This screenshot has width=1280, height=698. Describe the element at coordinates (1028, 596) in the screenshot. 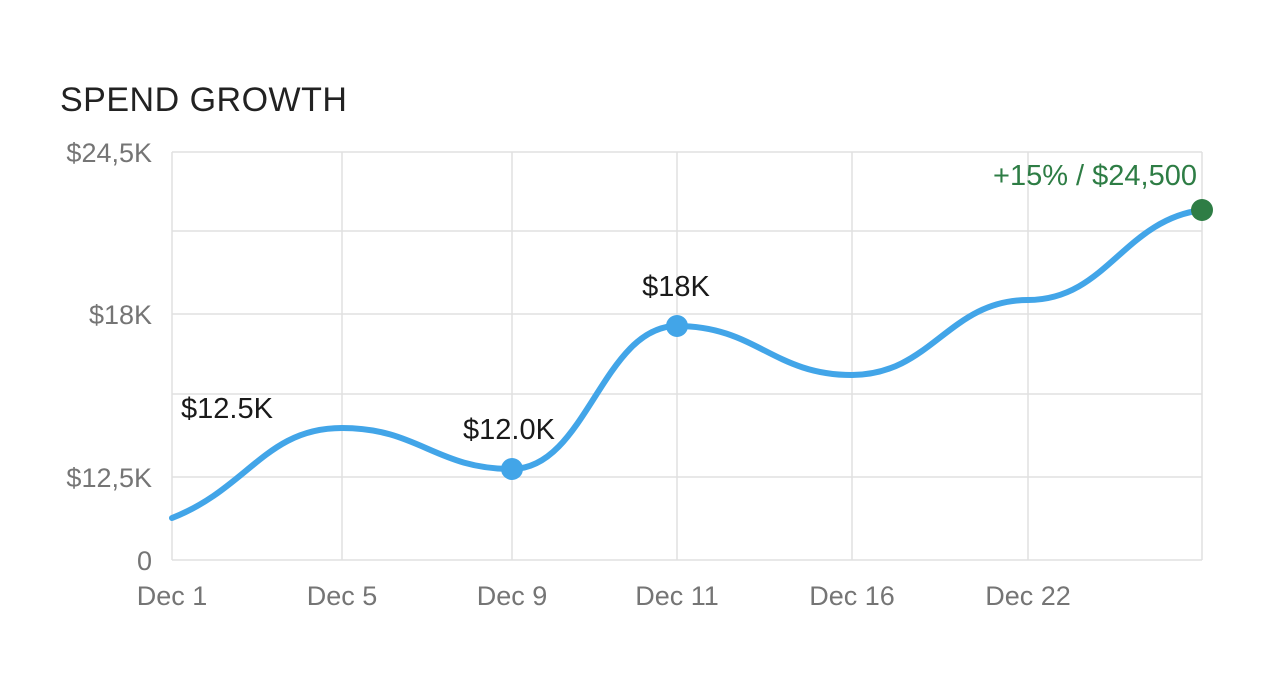

I see `x-tick-label: Dec 22` at that location.